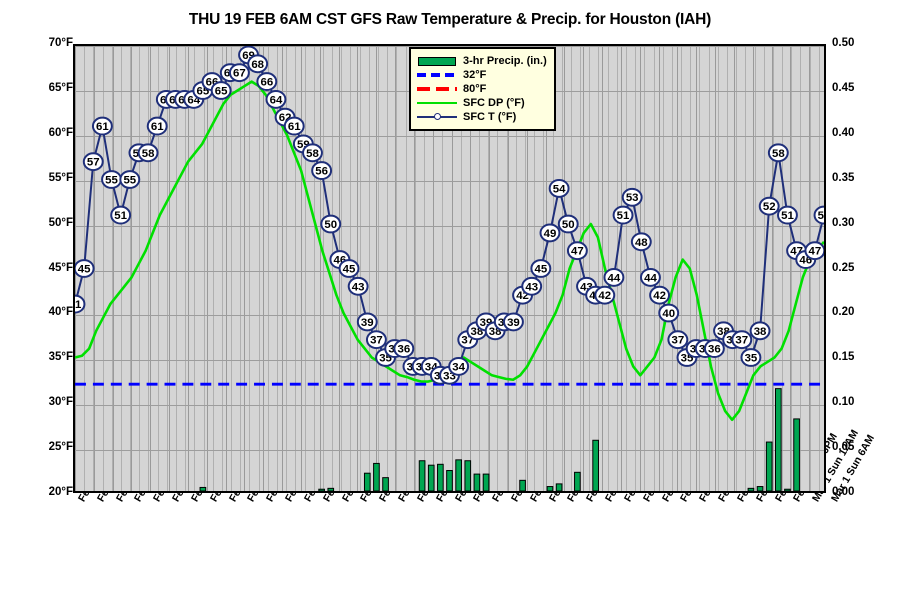 The image size is (900, 613). Describe the element at coordinates (614, 277) in the screenshot. I see `temperature-point: 44` at that location.